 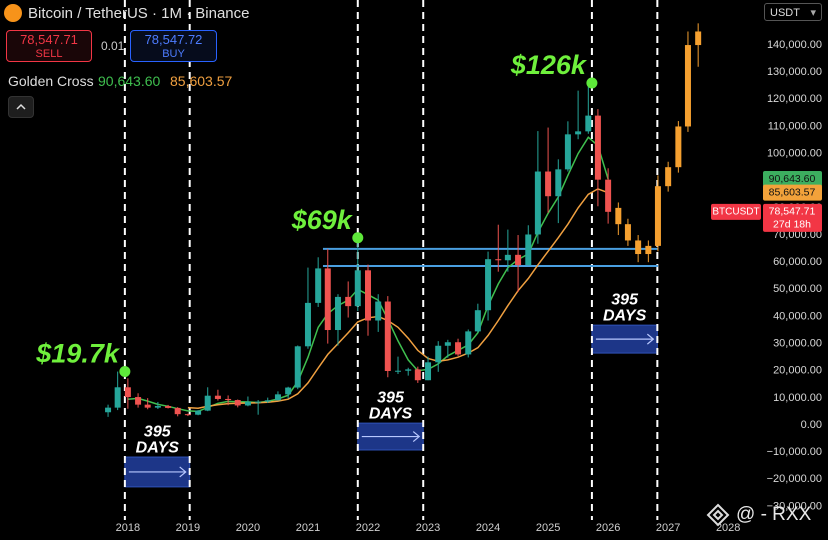 I want to click on caret-icon, so click(x=21, y=106).